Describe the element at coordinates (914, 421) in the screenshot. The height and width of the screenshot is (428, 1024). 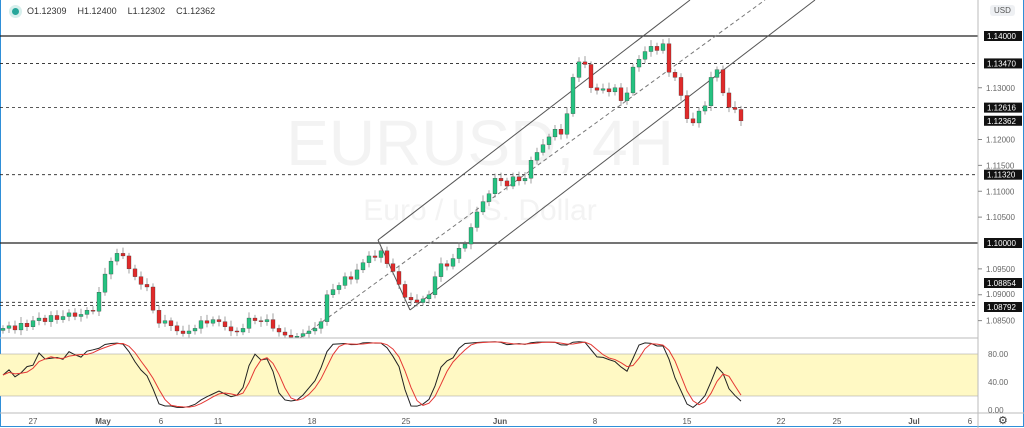
I see `time-tick-label: Jul` at that location.